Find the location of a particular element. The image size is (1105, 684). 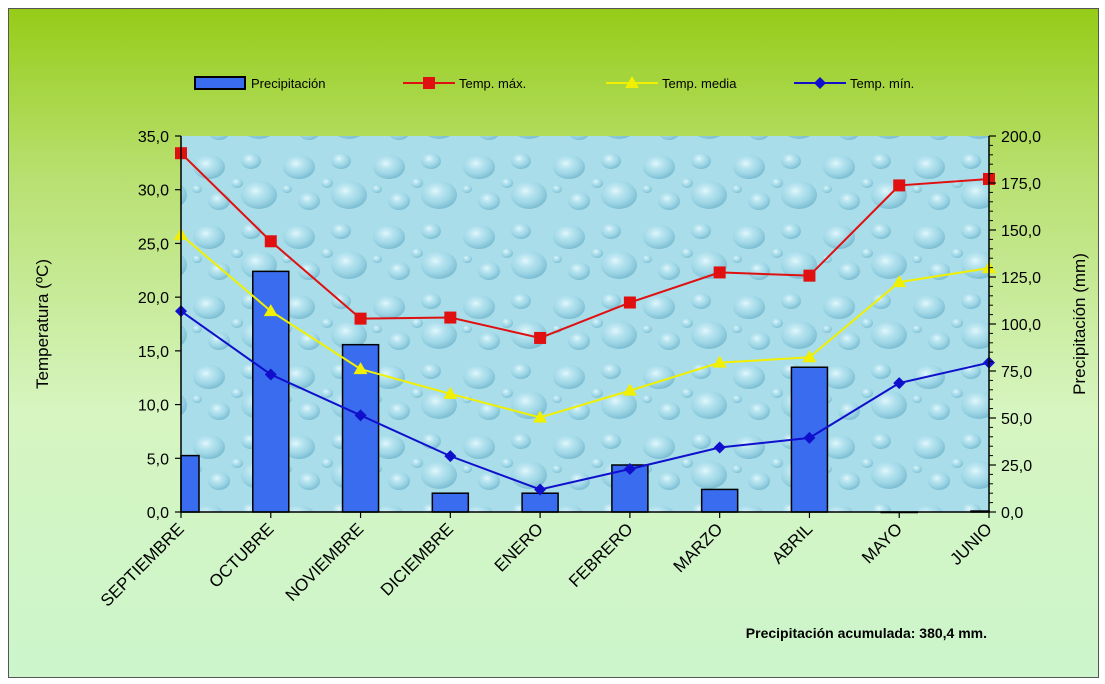

y-tick-label: 15,0 is located at coordinates (153, 352).